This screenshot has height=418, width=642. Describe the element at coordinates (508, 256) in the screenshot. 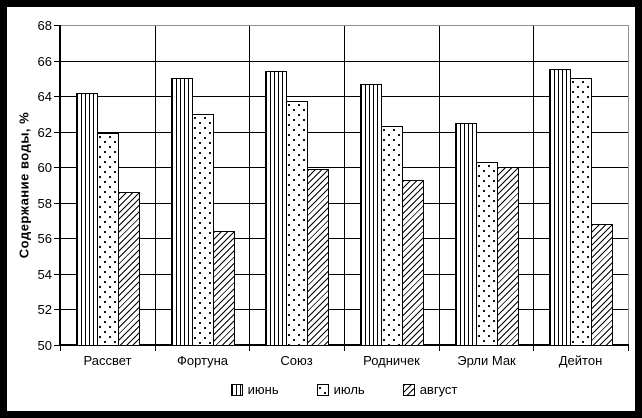

I see `bar-август-5` at that location.